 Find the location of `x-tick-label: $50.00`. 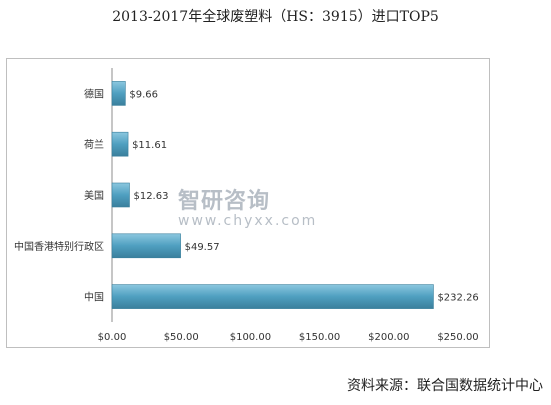

x-tick-label: $50.00 is located at coordinates (181, 337).